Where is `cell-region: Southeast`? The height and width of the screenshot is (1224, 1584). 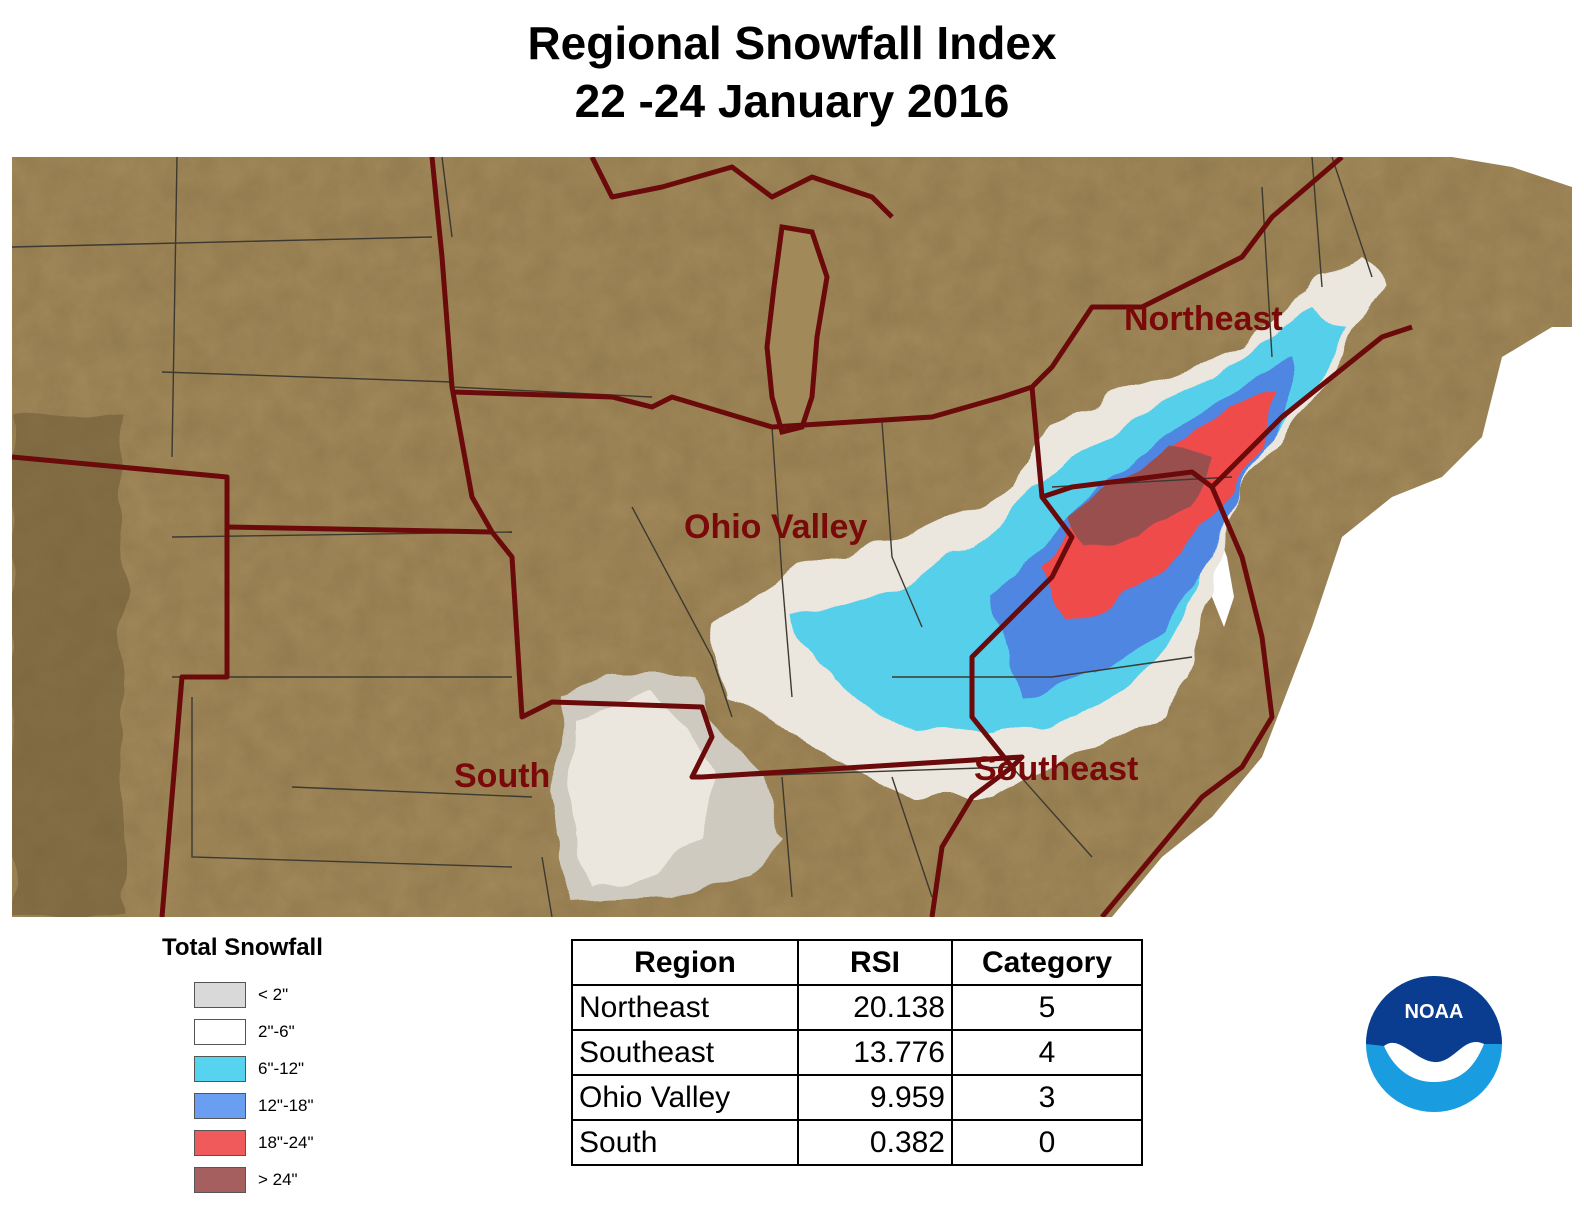 cell-region: Southeast is located at coordinates (685, 1052).